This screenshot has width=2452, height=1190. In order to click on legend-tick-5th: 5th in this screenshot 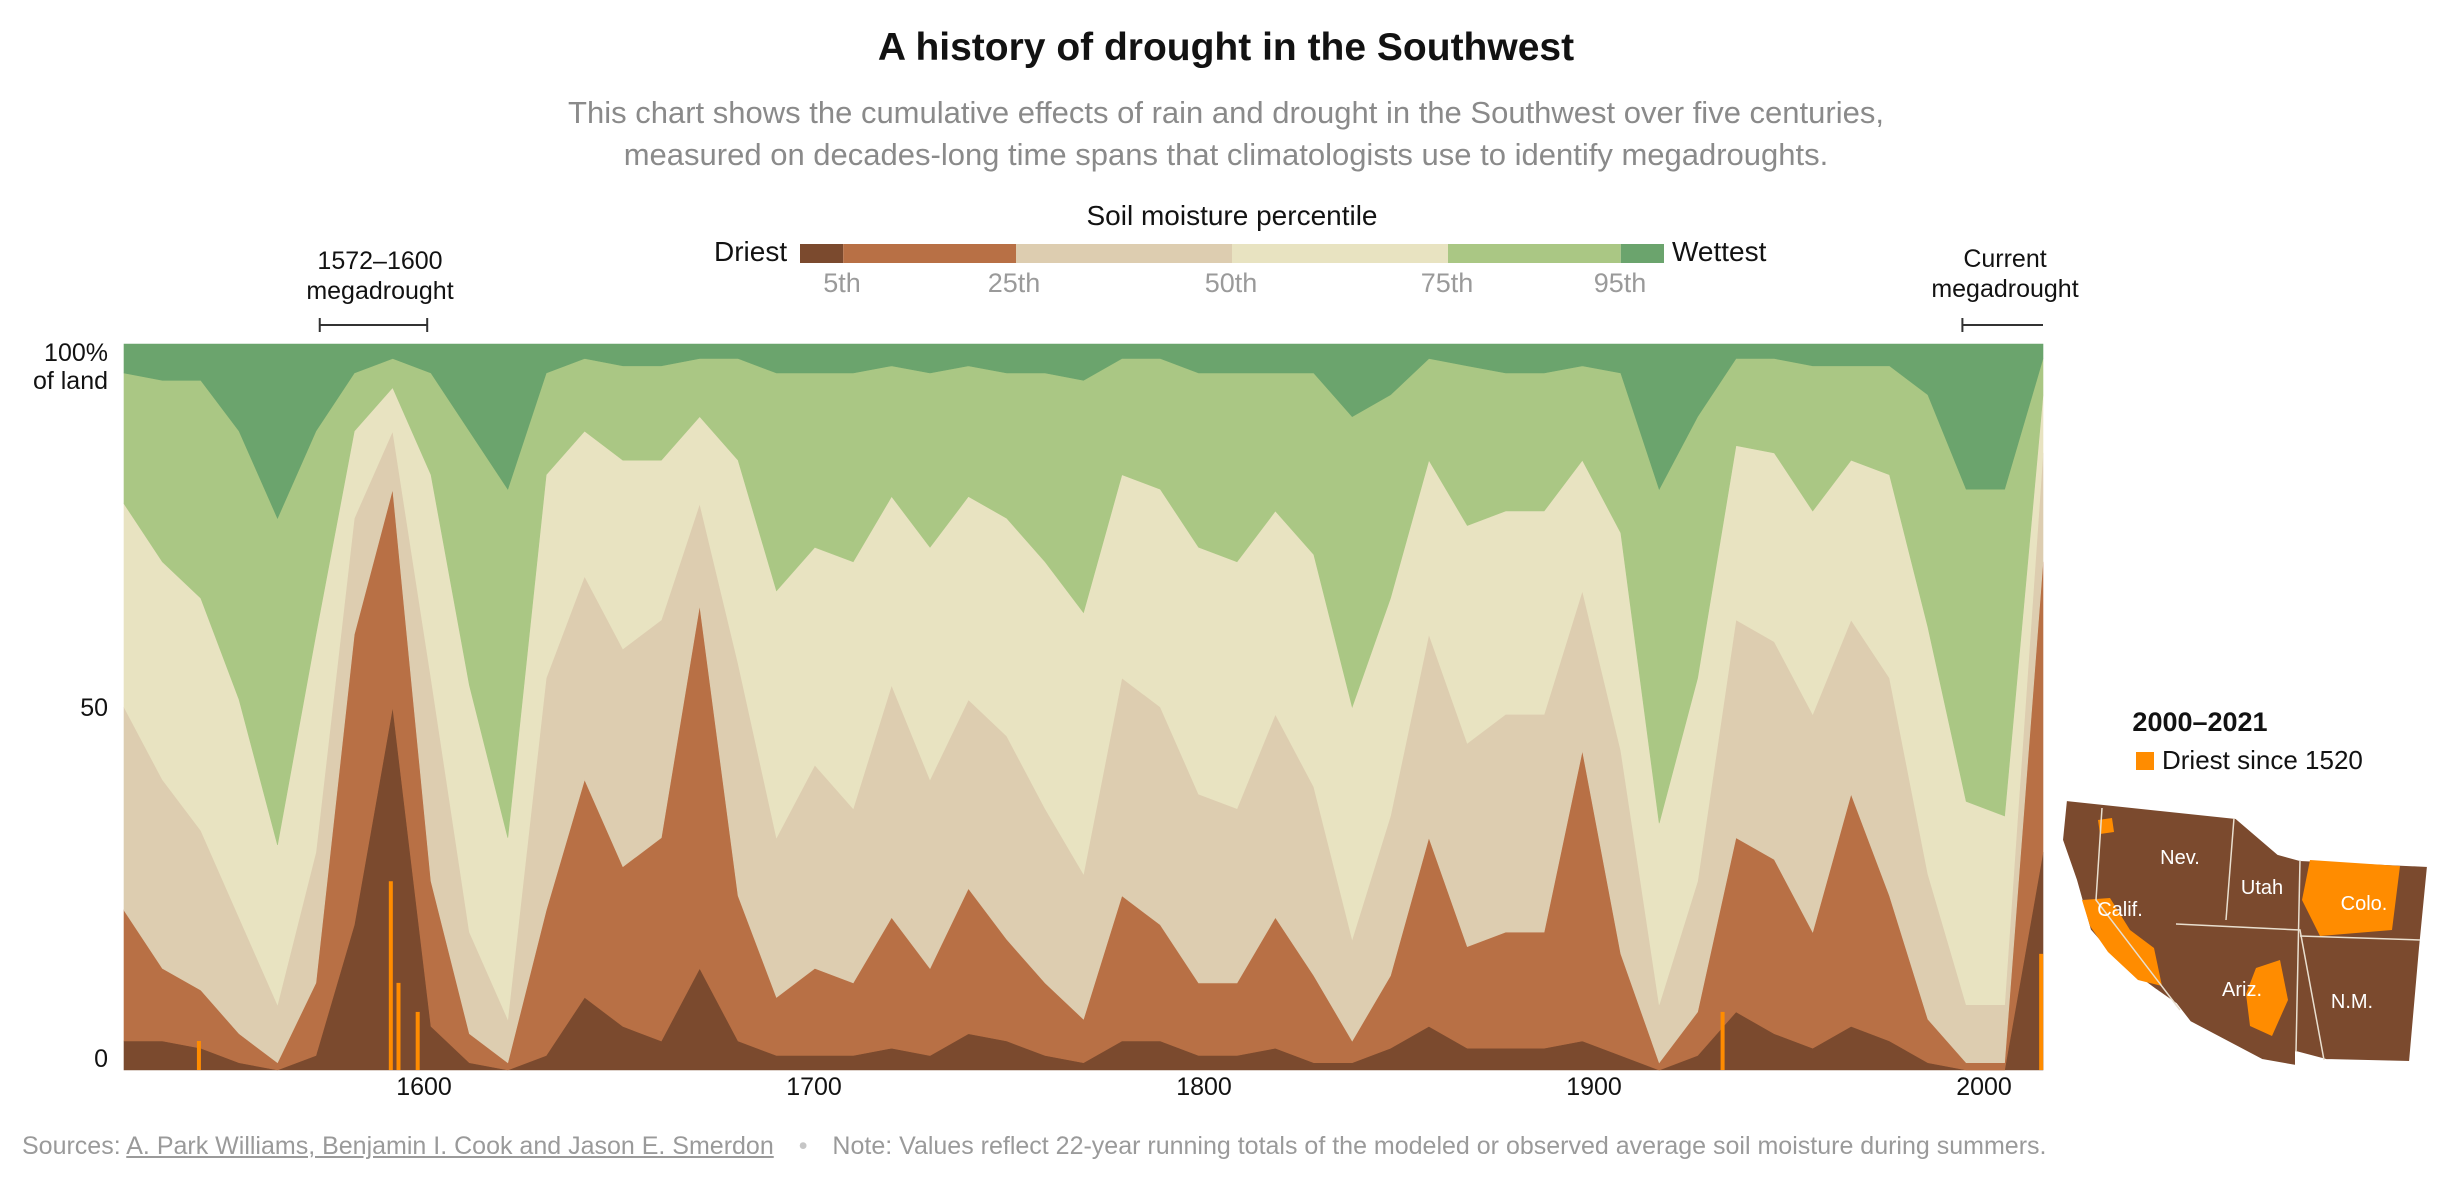, I will do `click(842, 283)`.